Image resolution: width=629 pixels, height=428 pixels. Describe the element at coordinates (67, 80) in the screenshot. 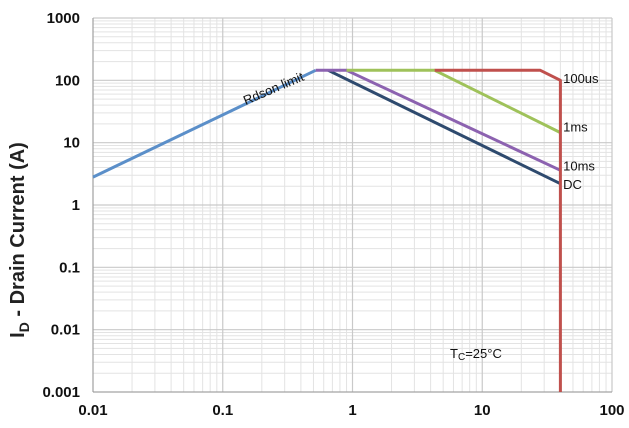

I see `y-tick-label: 100` at that location.